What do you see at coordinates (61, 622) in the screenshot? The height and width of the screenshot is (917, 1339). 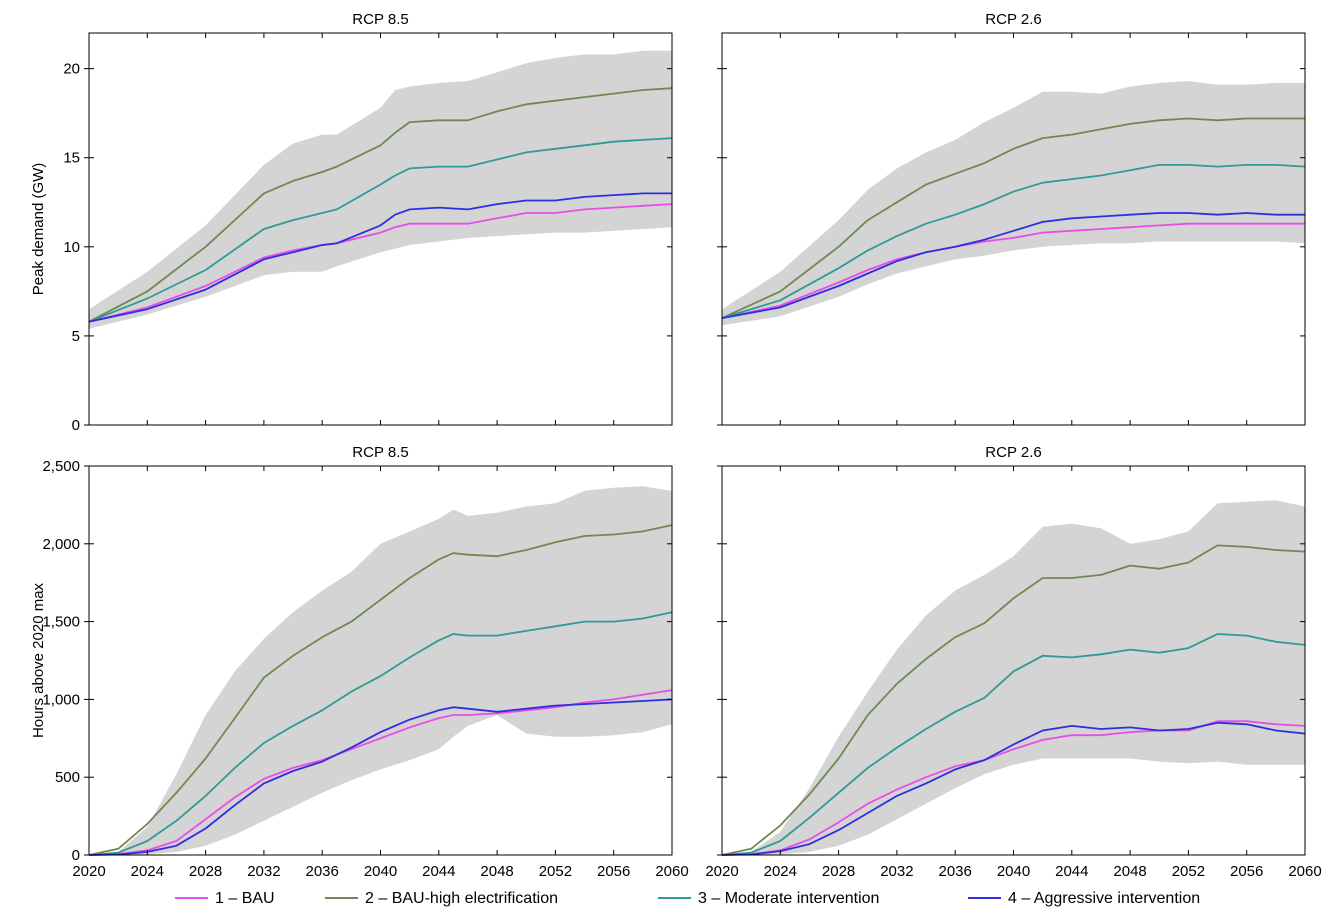 I see `y-tick-label: 1,500` at bounding box center [61, 622].